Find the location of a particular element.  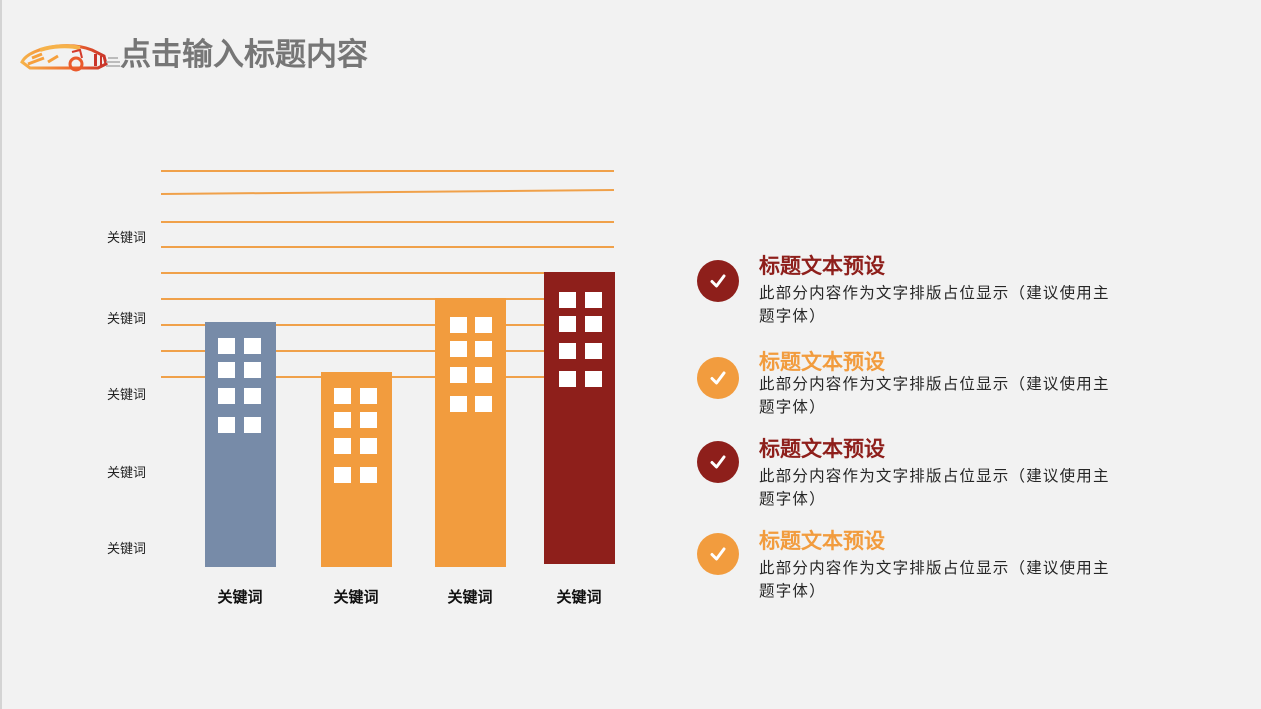

page-title: 点击输入标题内容 is located at coordinates (244, 55).